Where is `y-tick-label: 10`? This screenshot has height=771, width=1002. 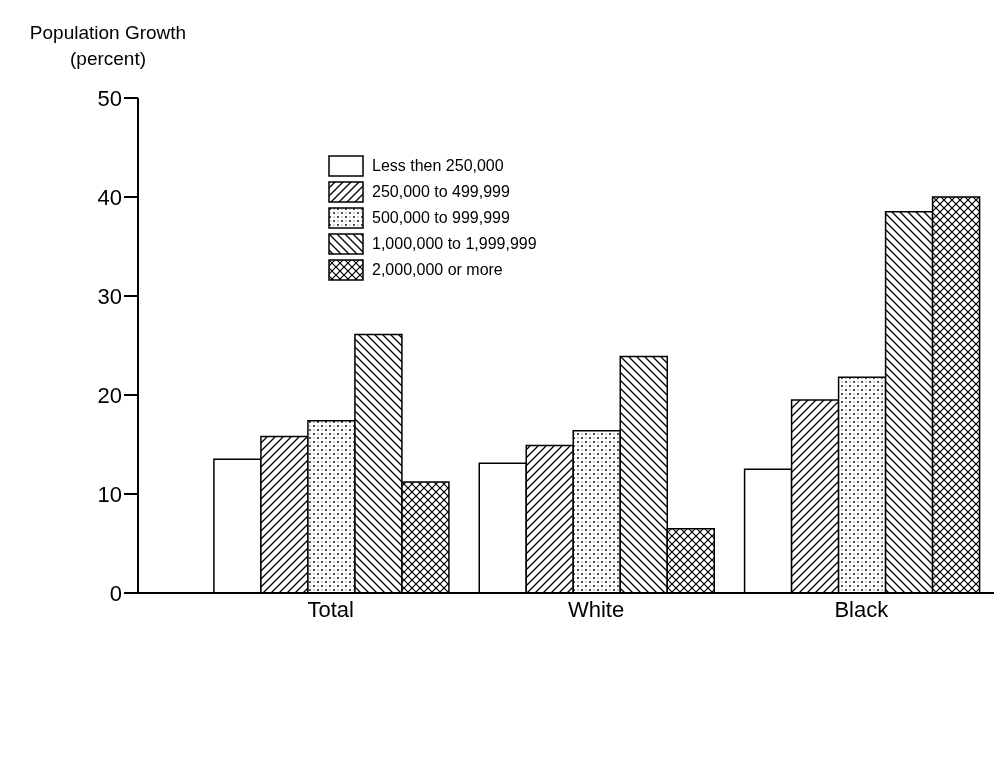
y-tick-label: 10 is located at coordinates (109, 494).